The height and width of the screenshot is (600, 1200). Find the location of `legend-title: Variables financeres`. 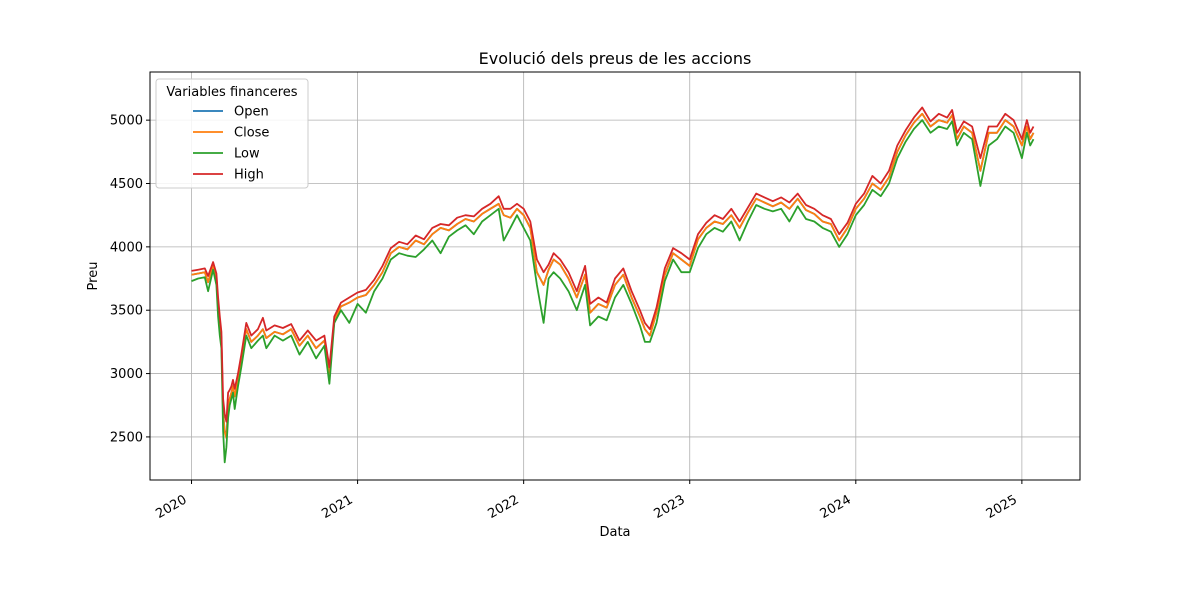

legend-title: Variables financeres is located at coordinates (231, 92).